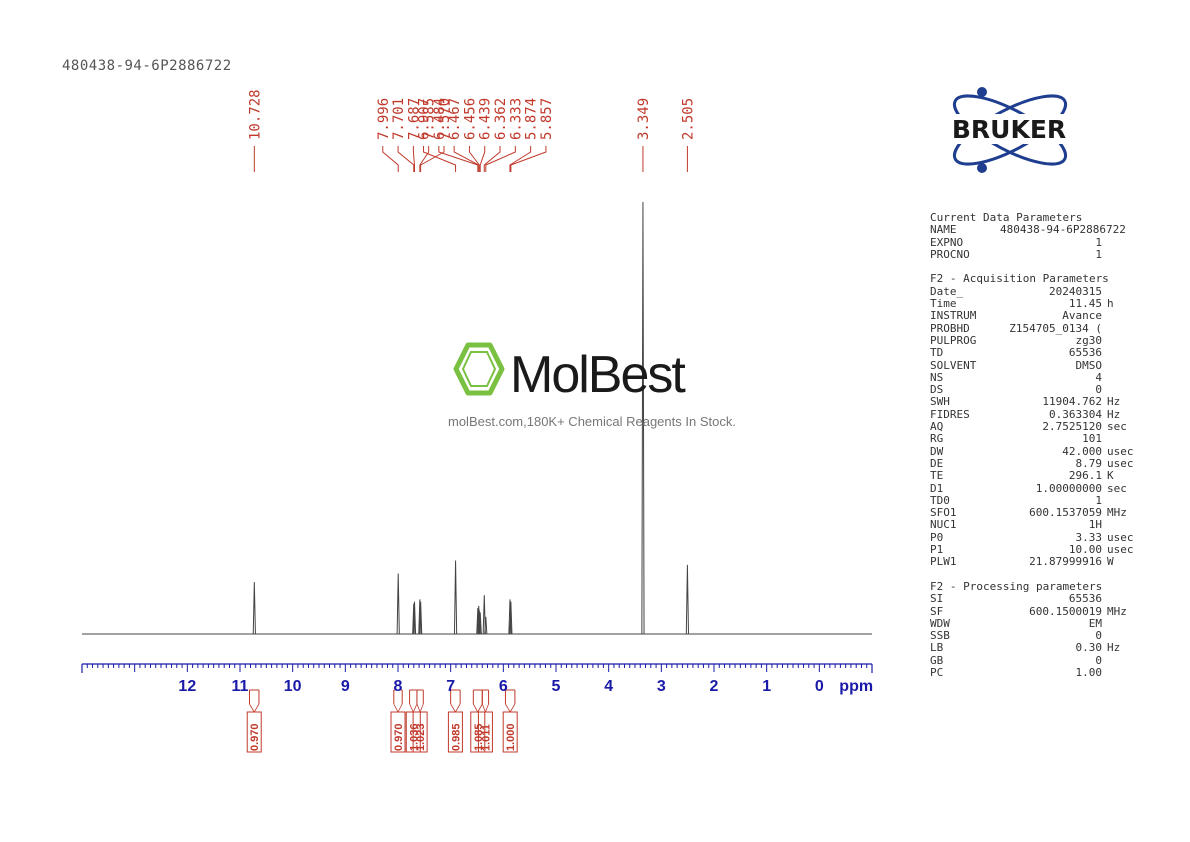 The height and width of the screenshot is (842, 1190). What do you see at coordinates (1037, 377) in the screenshot?
I see `parameter-row: NS 4` at bounding box center [1037, 377].